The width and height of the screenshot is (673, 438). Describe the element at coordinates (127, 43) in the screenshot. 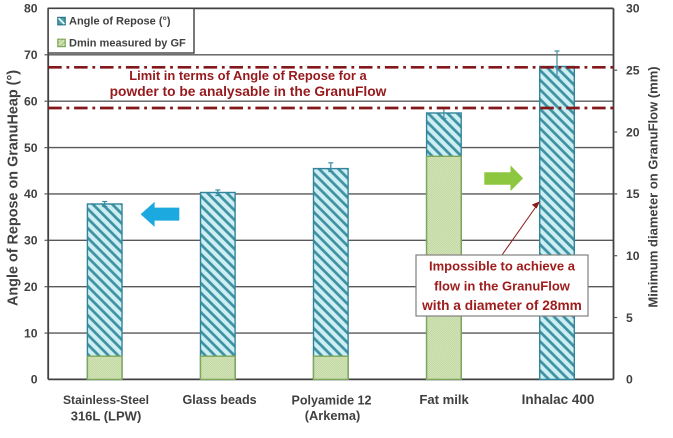

I see `svg-text: Dmin measured by GF` at that location.